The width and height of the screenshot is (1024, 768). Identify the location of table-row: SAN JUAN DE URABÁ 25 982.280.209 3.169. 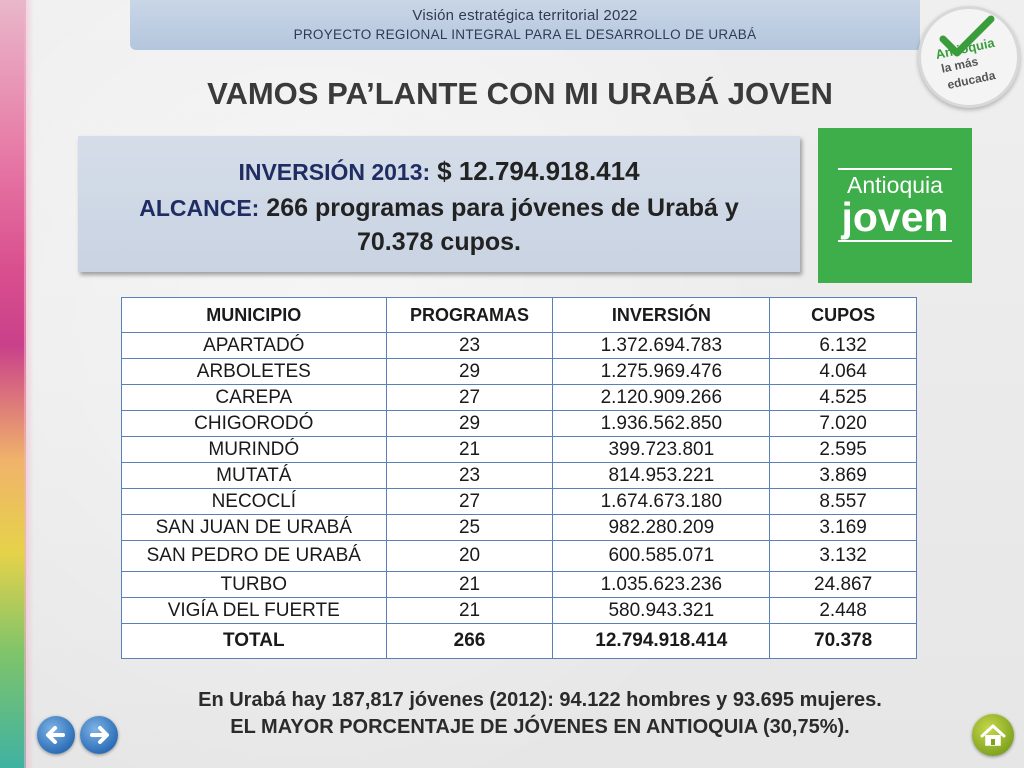
(519, 527).